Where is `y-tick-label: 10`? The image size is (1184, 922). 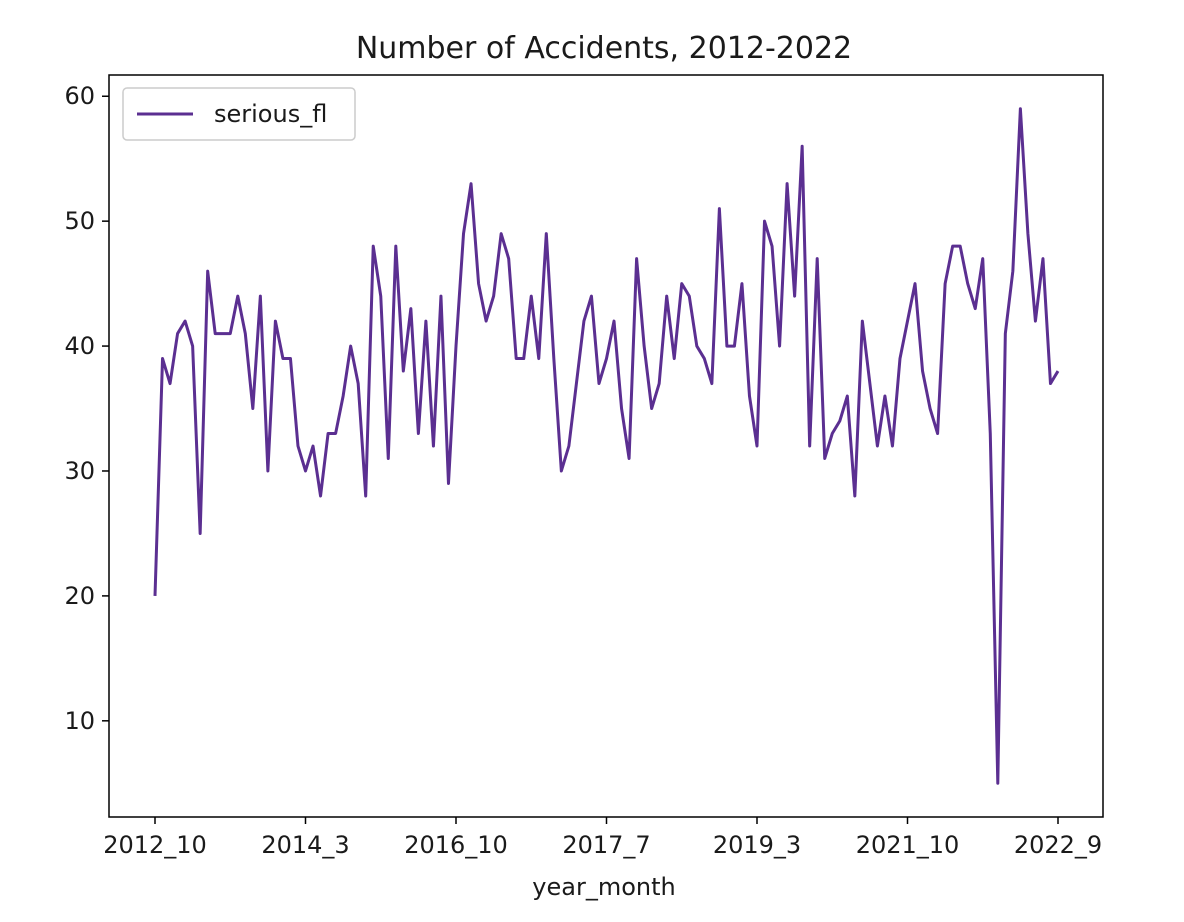 y-tick-label: 10 is located at coordinates (79, 721).